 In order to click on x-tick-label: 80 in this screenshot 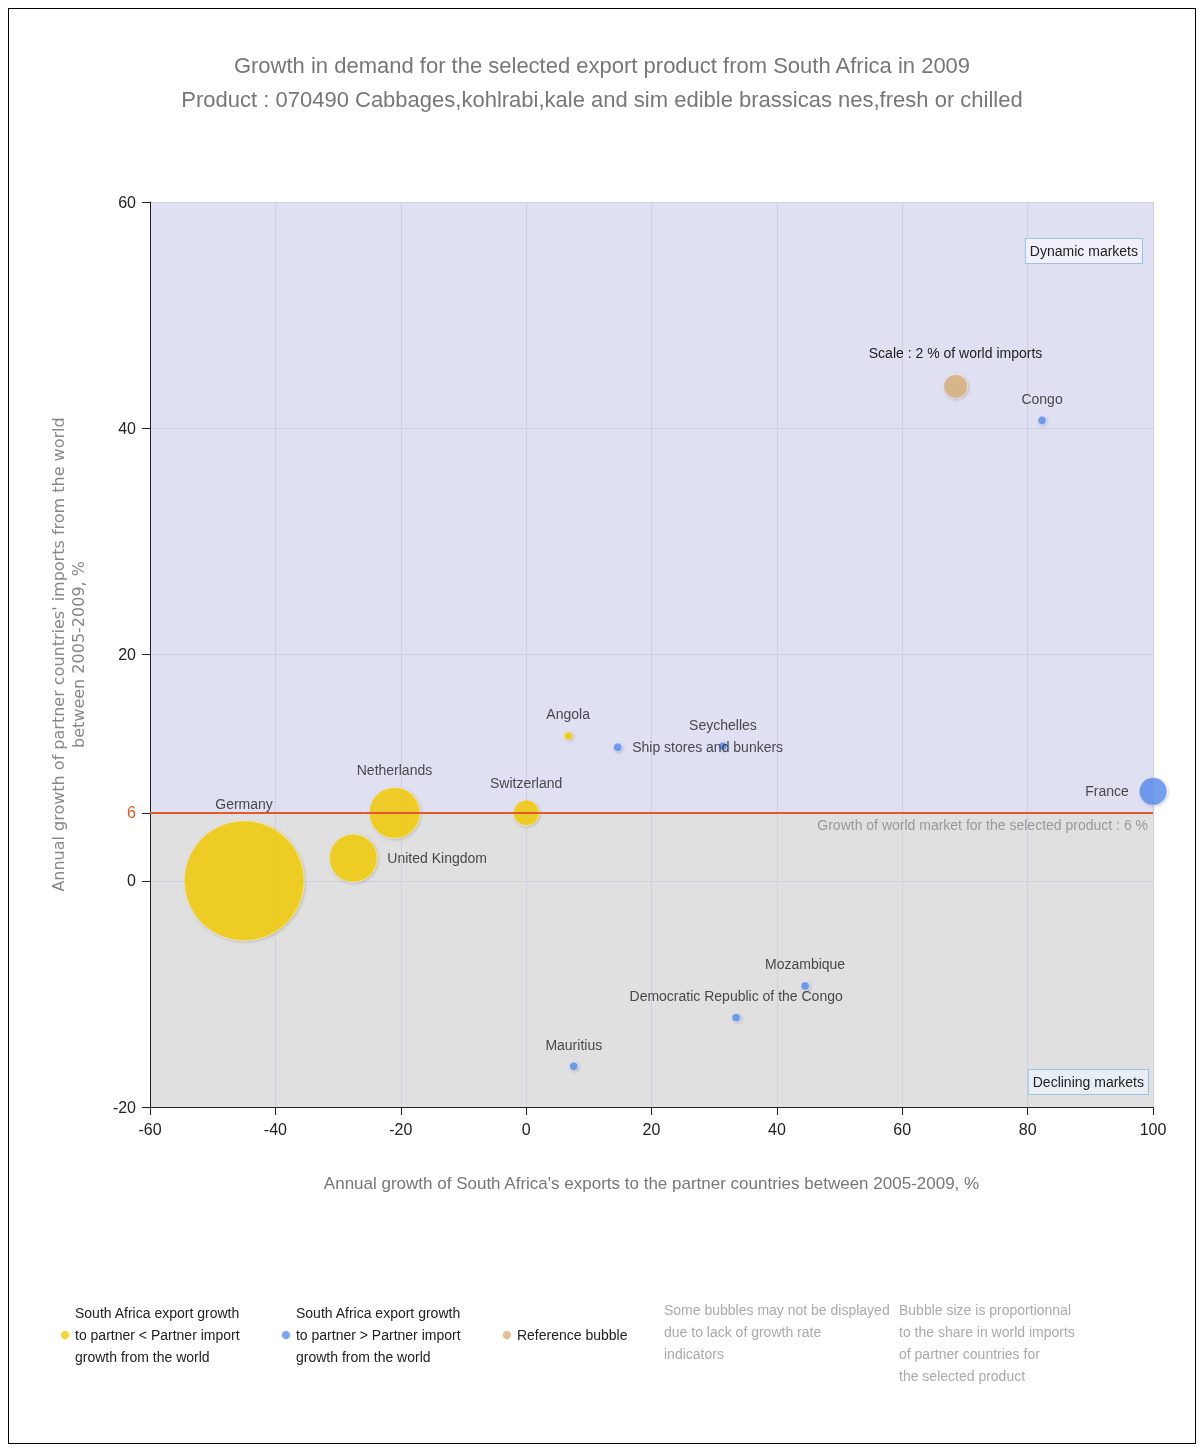, I will do `click(1027, 1129)`.